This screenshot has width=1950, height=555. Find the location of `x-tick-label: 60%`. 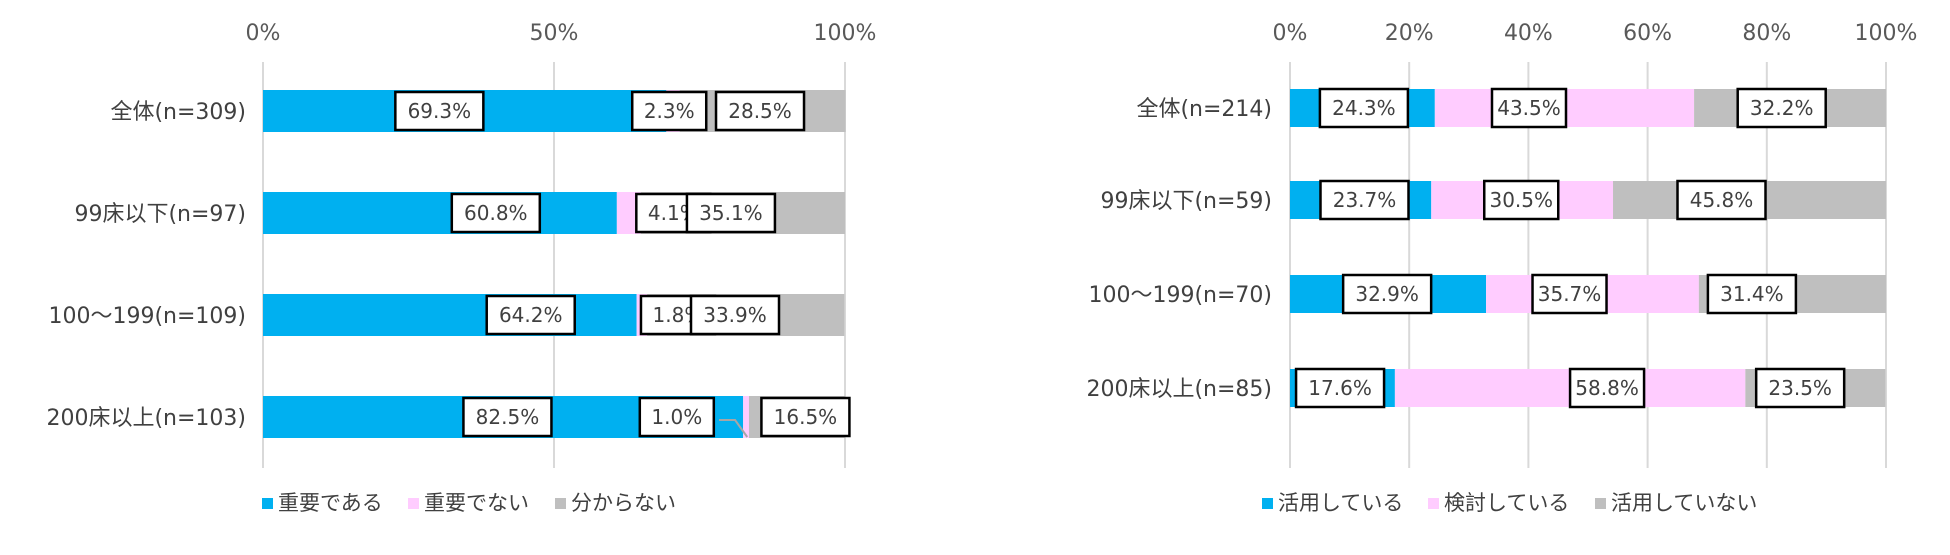

x-tick-label: 60% is located at coordinates (1647, 33).